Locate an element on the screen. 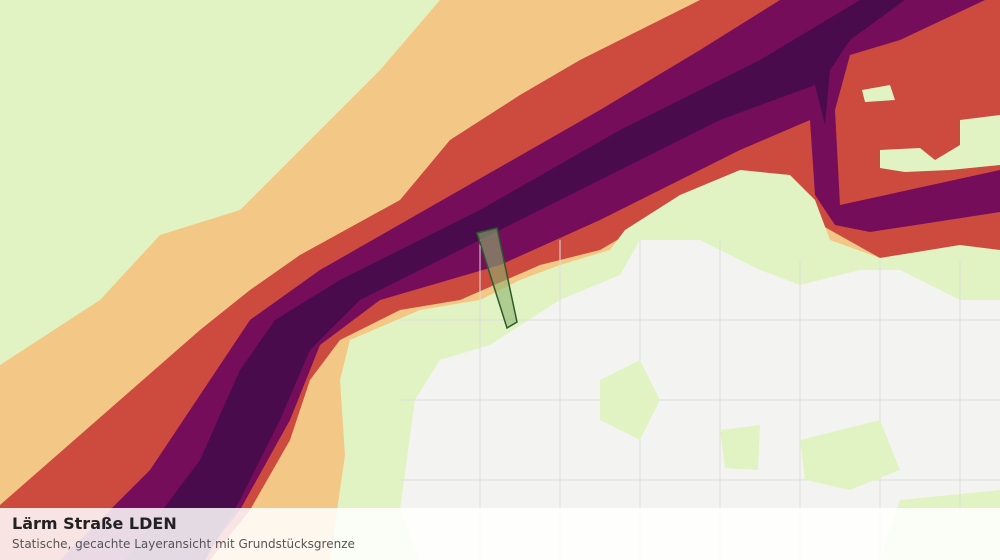 Image resolution: width=1000 pixels, height=560 pixels. quiet-area-upper is located at coordinates (878, 93).